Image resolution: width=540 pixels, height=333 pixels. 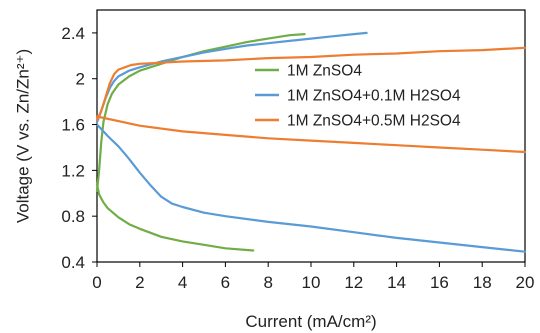 I want to click on x-tick-label: 16, so click(x=439, y=282).